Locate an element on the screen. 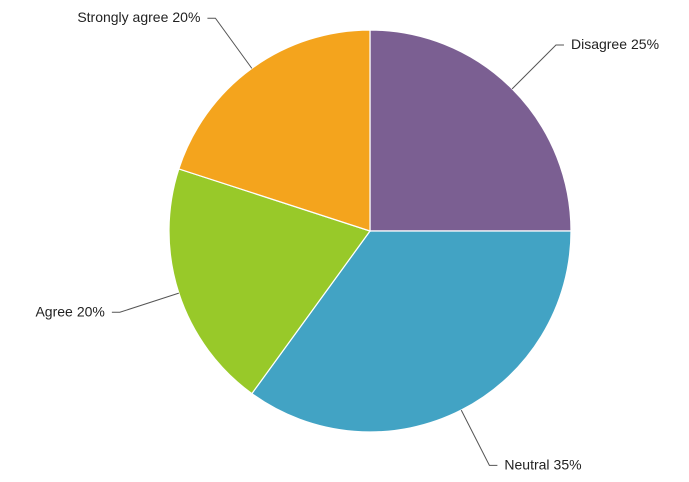 The image size is (689, 482). slice-label: Disagree 25% is located at coordinates (615, 44).